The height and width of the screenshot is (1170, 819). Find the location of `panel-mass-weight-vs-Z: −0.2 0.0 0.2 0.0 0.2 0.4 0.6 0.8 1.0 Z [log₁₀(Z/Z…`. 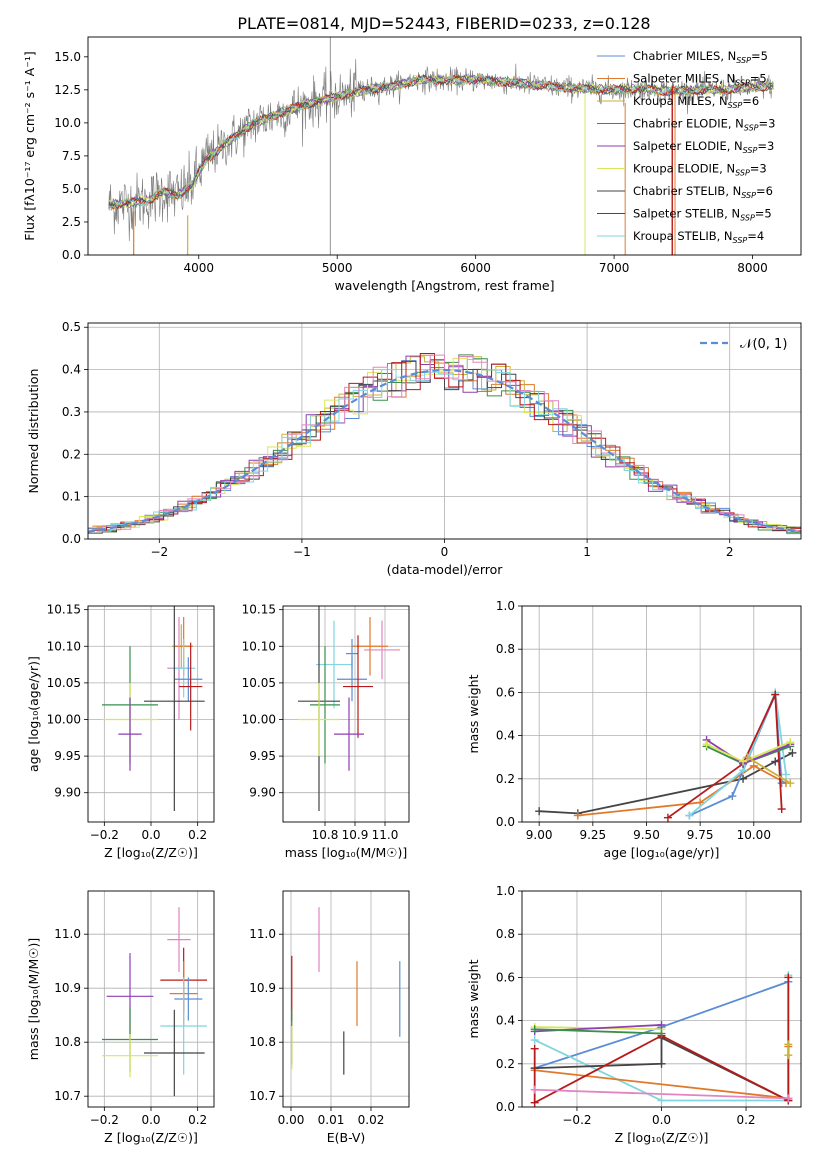

panel-mass-weight-vs-Z: −0.2 0.0 0.2 0.0 0.2 0.4 0.6 0.8 1.0 Z [log₁₀(Z/Z… is located at coordinates (634, 1014).